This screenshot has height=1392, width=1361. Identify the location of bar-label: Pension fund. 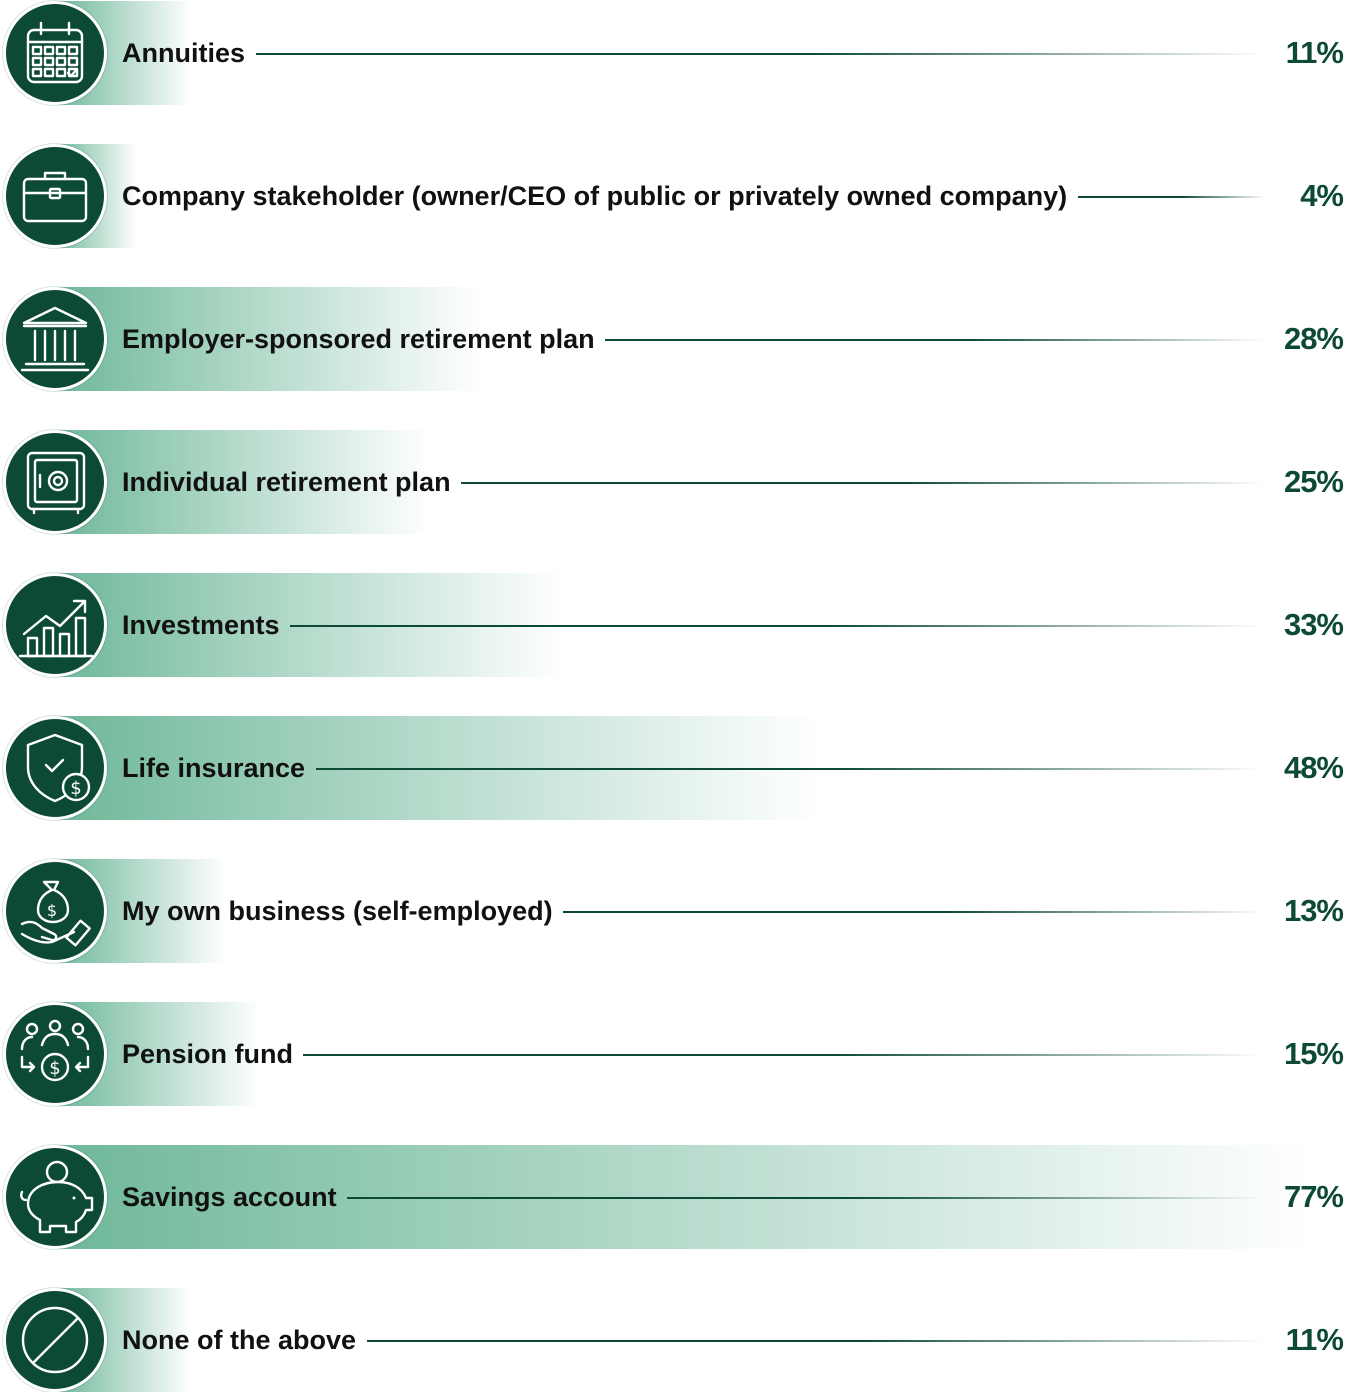
(207, 1054).